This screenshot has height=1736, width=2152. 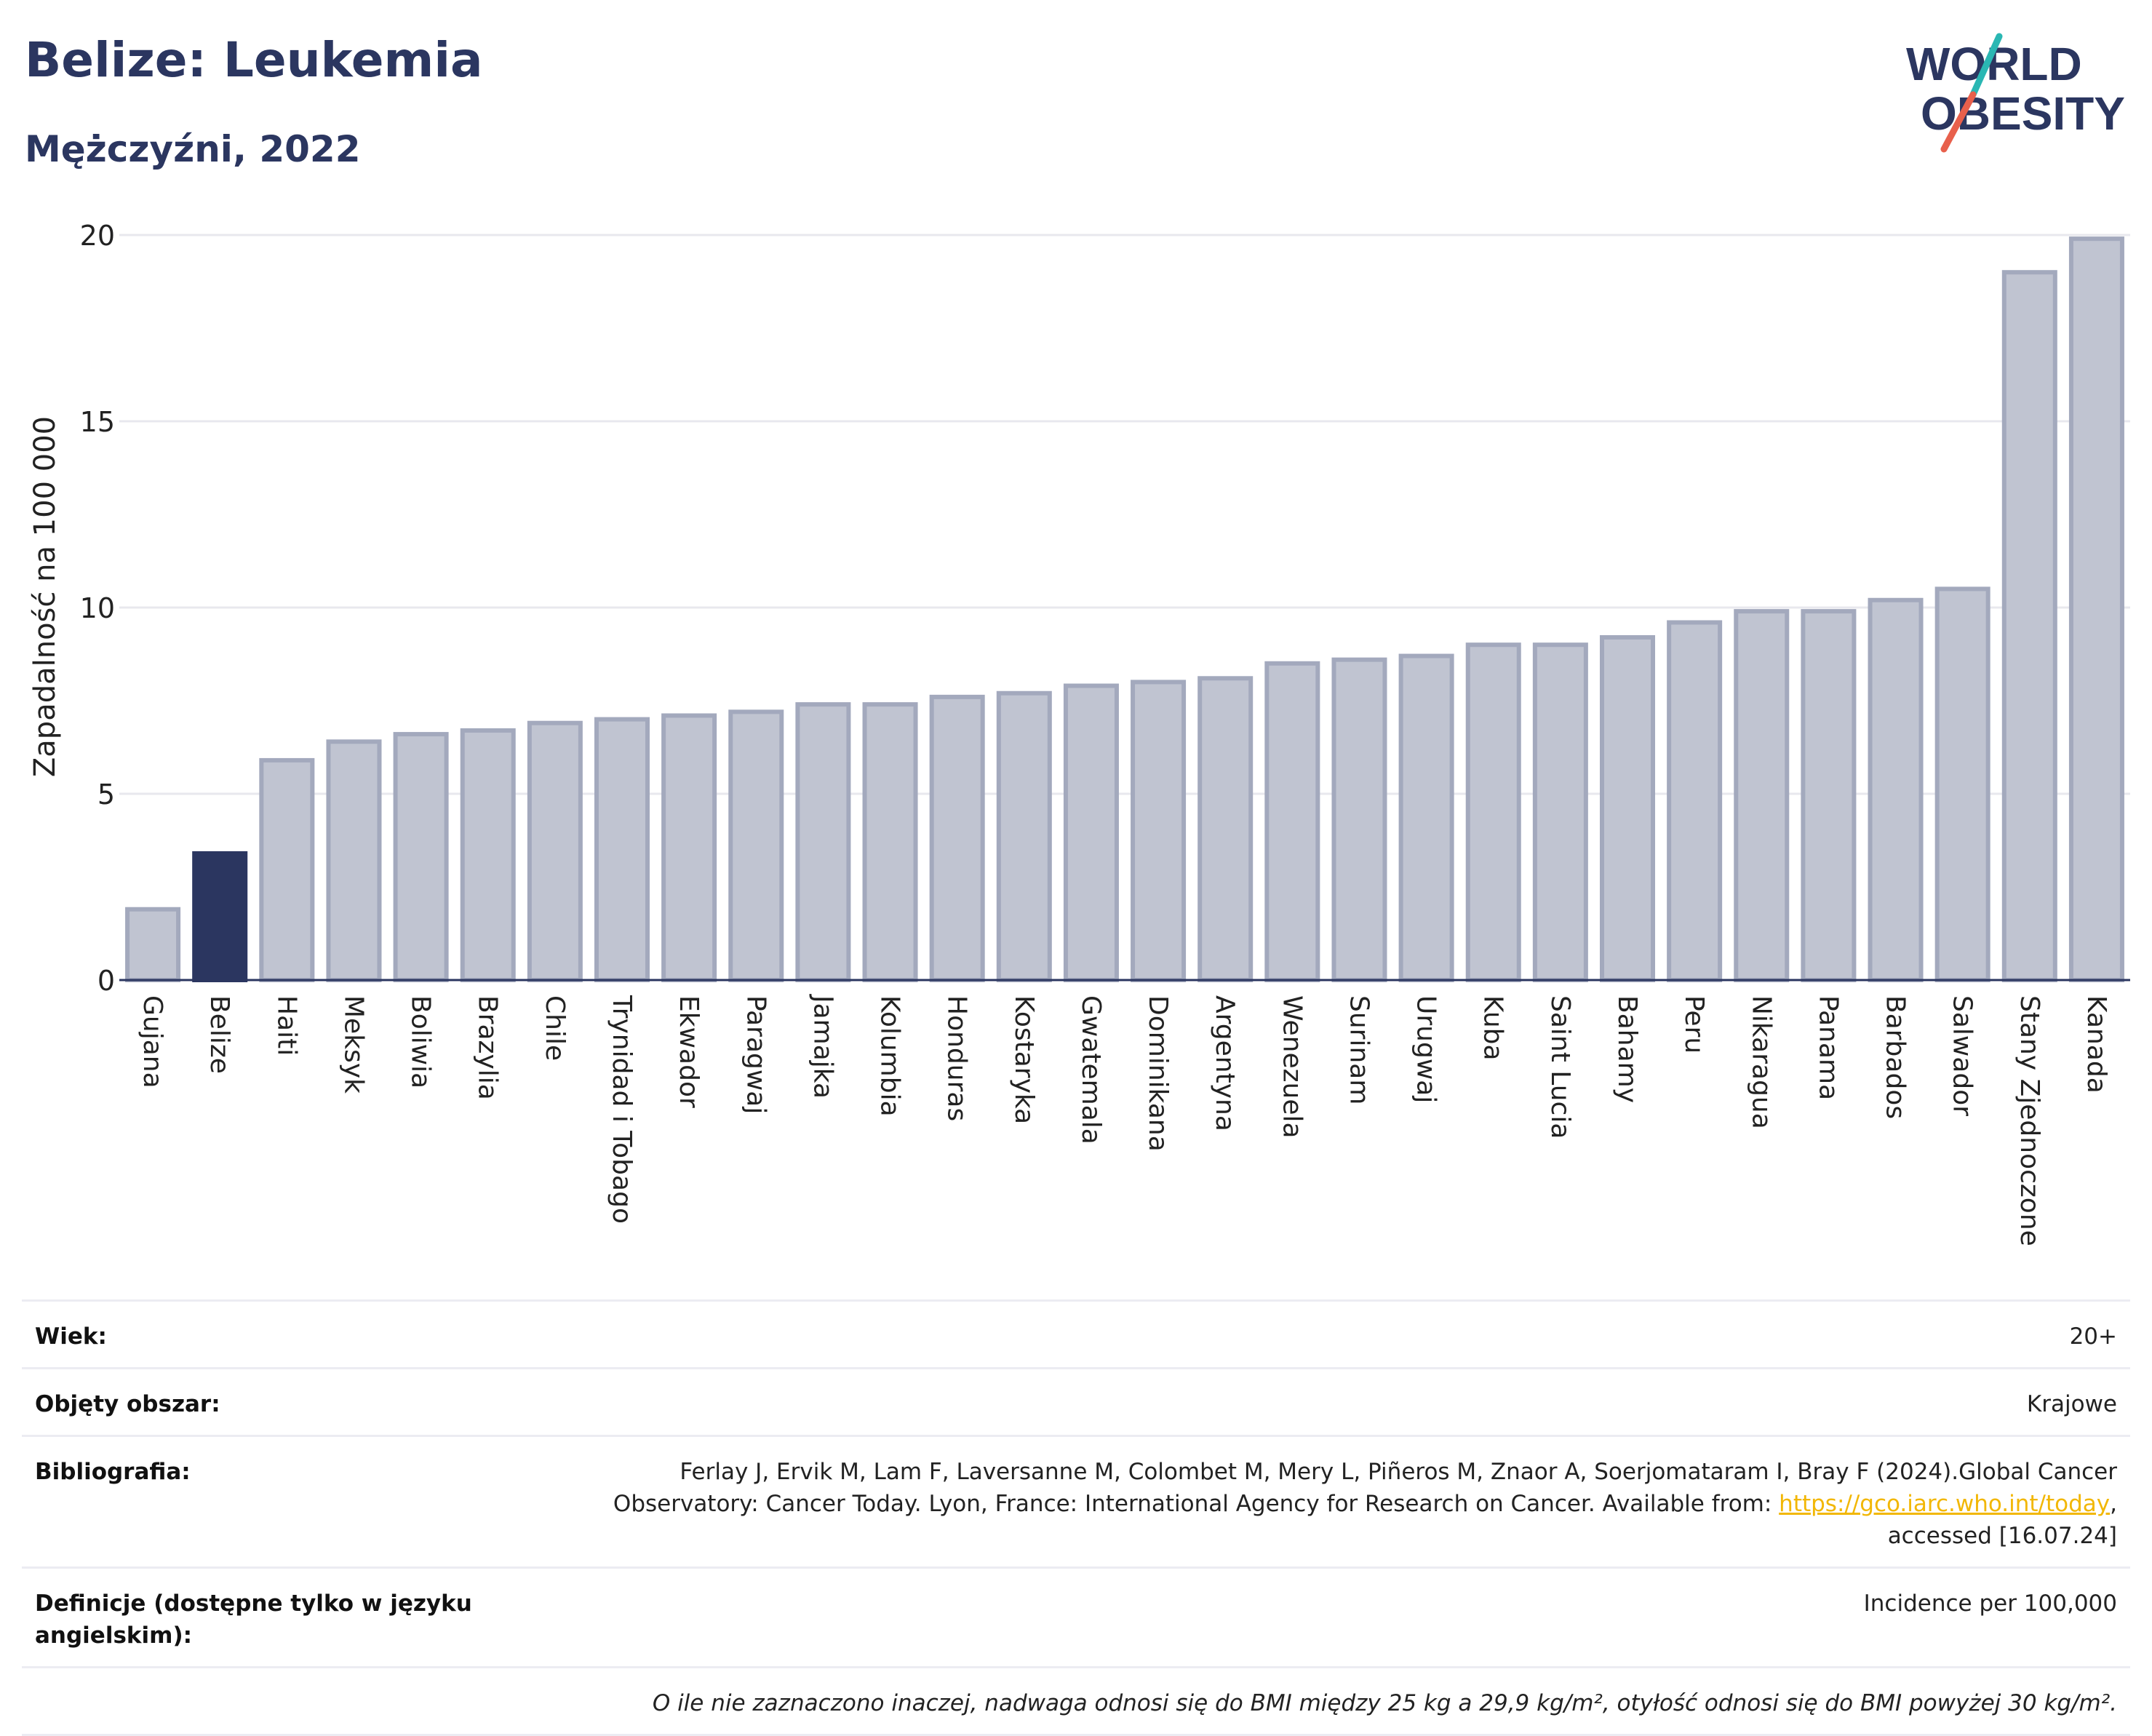 I want to click on bar-barbados, so click(x=1896, y=789).